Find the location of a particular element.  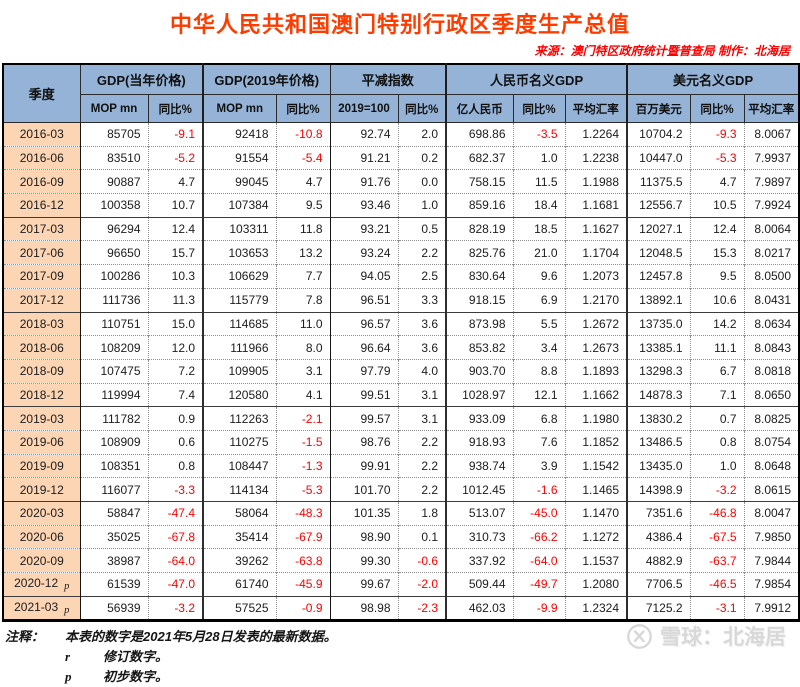

preliminary-flag: p is located at coordinates (67, 611).